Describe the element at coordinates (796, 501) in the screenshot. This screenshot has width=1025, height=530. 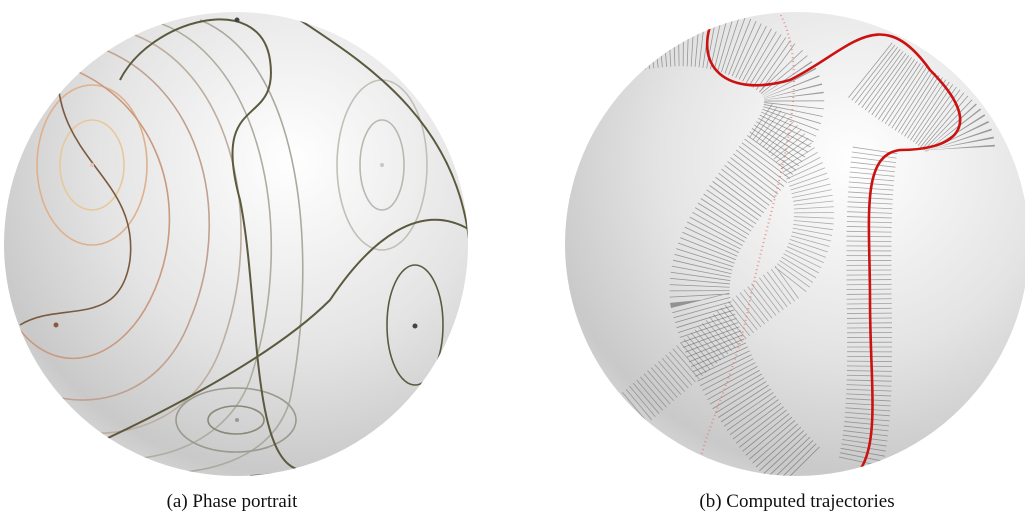
I see `caption: (b) Computed trajectories` at that location.